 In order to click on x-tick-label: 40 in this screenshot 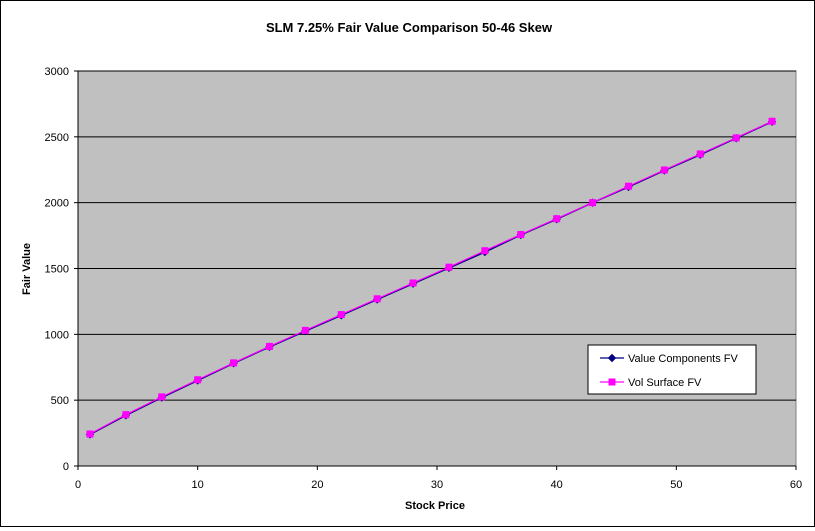, I will do `click(557, 485)`.